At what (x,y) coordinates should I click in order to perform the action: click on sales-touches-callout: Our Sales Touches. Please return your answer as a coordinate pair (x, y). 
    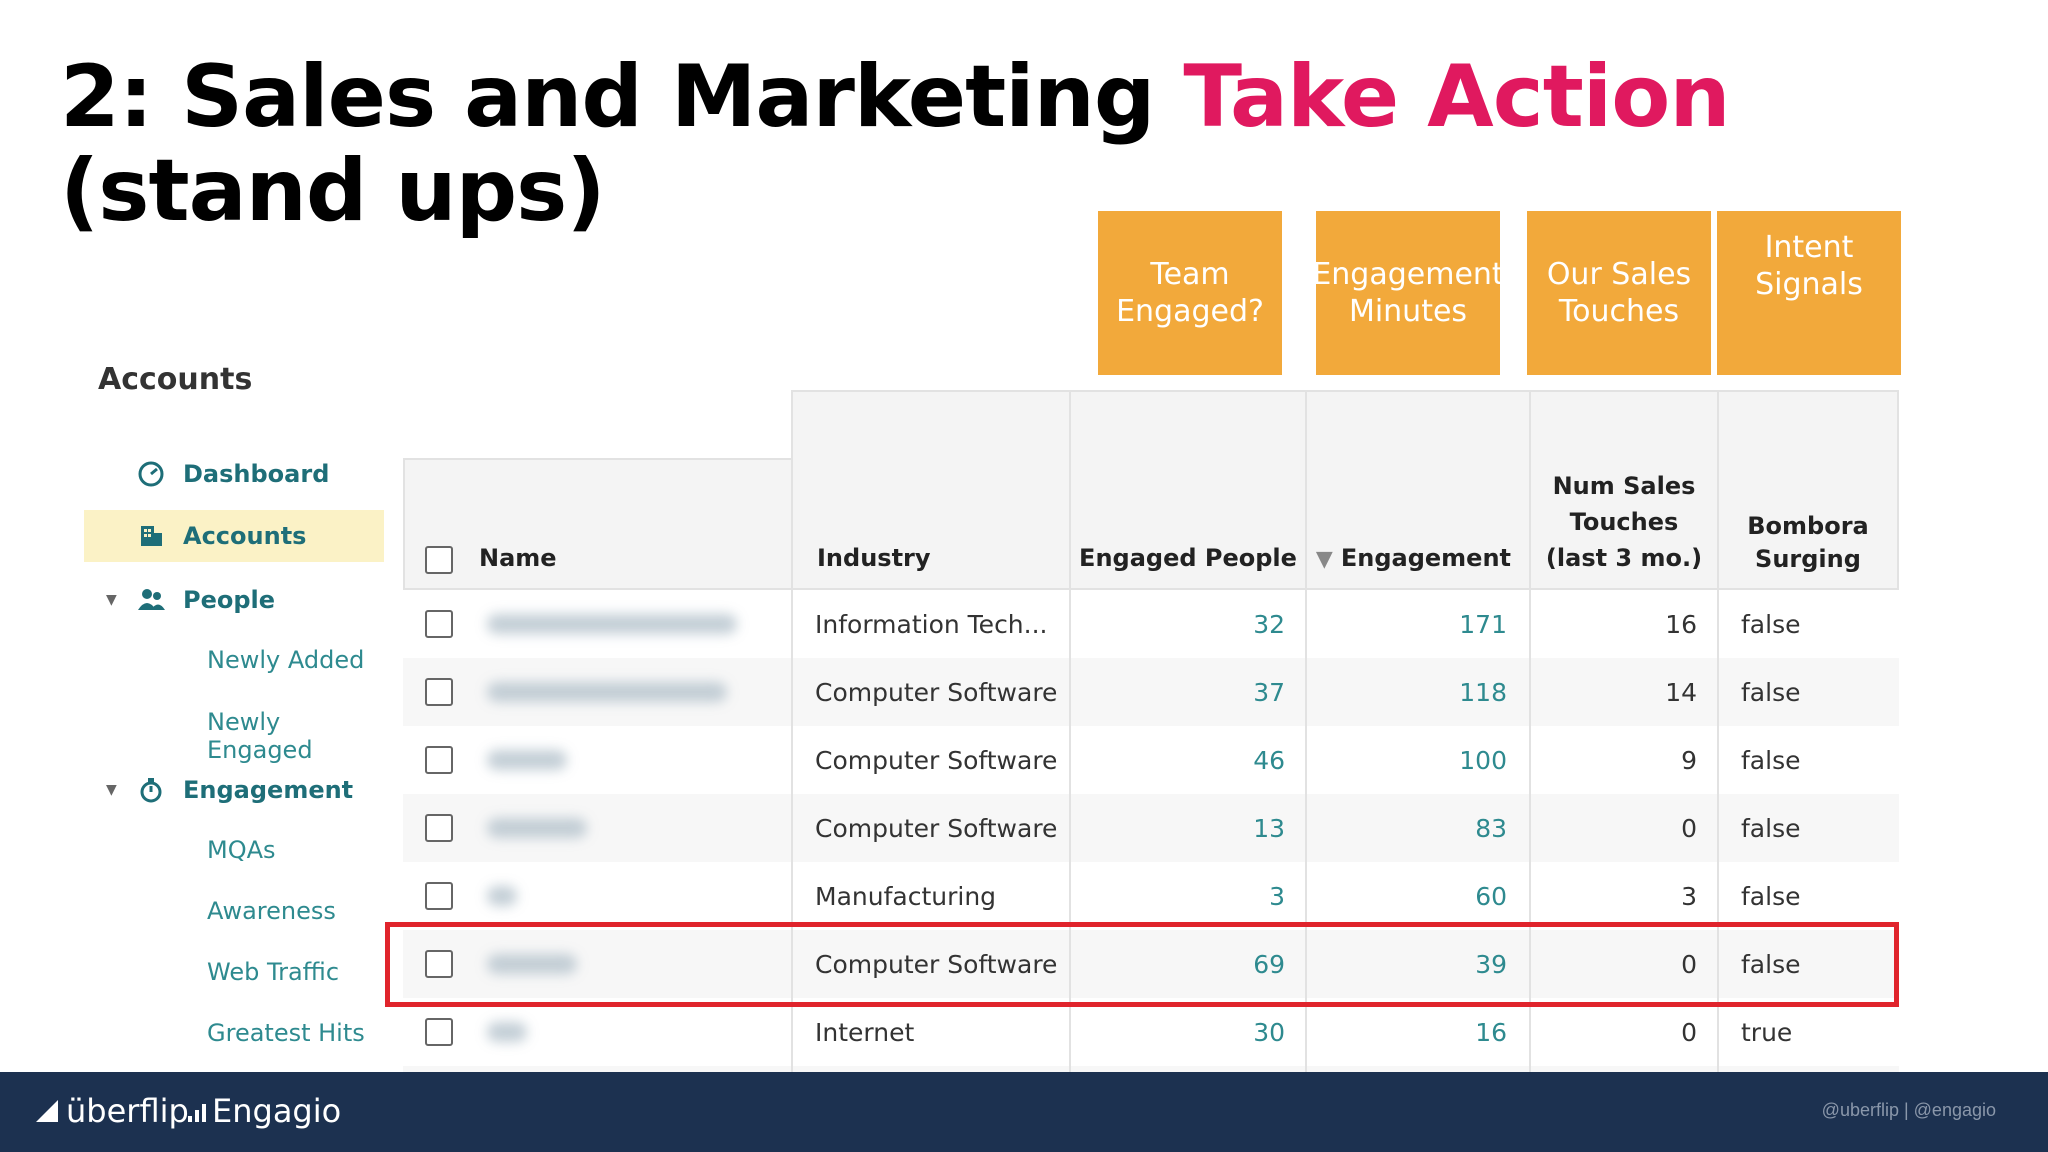
    Looking at the image, I should click on (1619, 293).